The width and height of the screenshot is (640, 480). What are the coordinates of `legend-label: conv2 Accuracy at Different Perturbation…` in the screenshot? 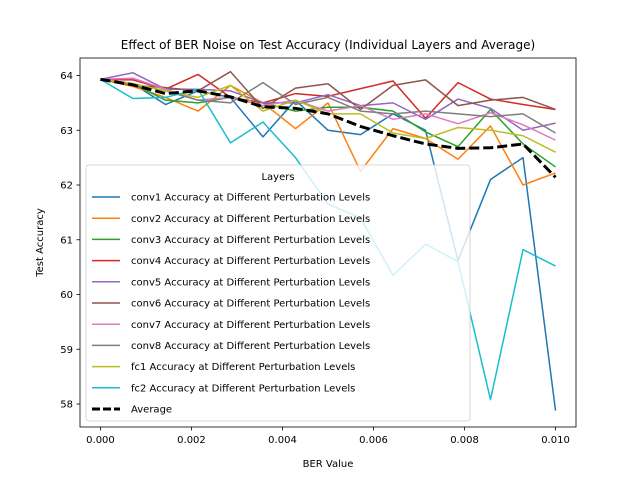 It's located at (250, 219).